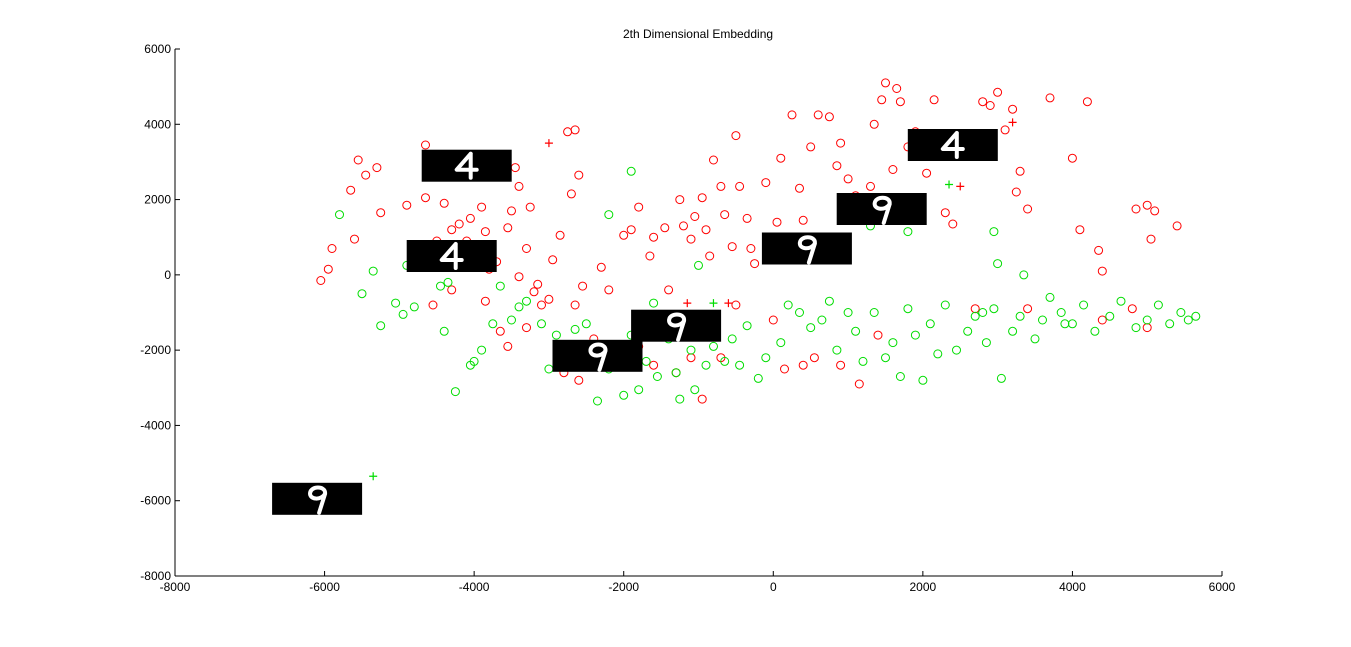  I want to click on x-tick-label: -6000, so click(324, 587).